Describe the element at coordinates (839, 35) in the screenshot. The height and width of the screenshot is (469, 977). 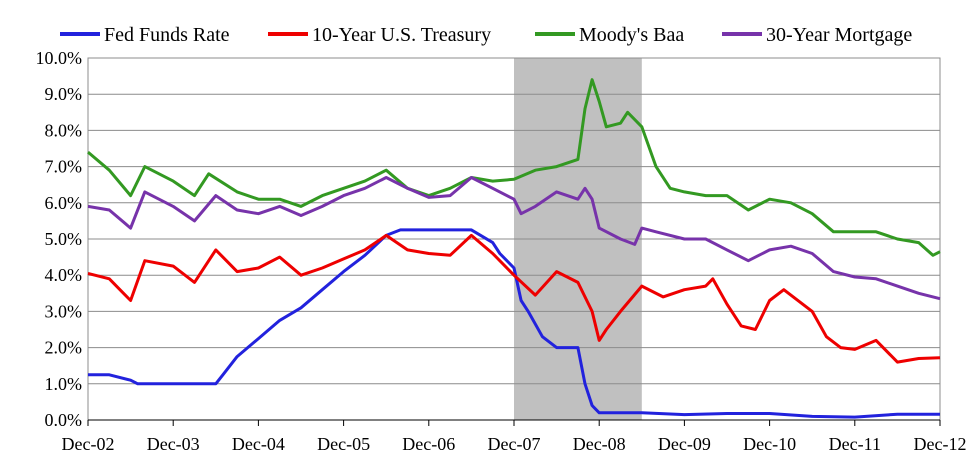
I see `legend-label: 30-Year Mortgage` at that location.